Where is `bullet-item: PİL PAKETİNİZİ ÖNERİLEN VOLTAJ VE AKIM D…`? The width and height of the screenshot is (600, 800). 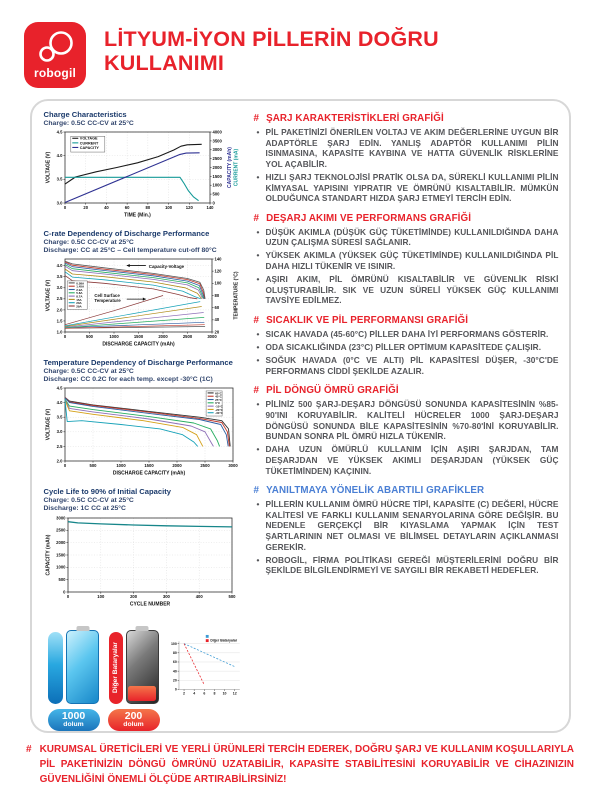
bullet-item: PİL PAKETİNİZİ ÖNERİLEN VOLTAJ VE AKIM D… is located at coordinates (407, 148).